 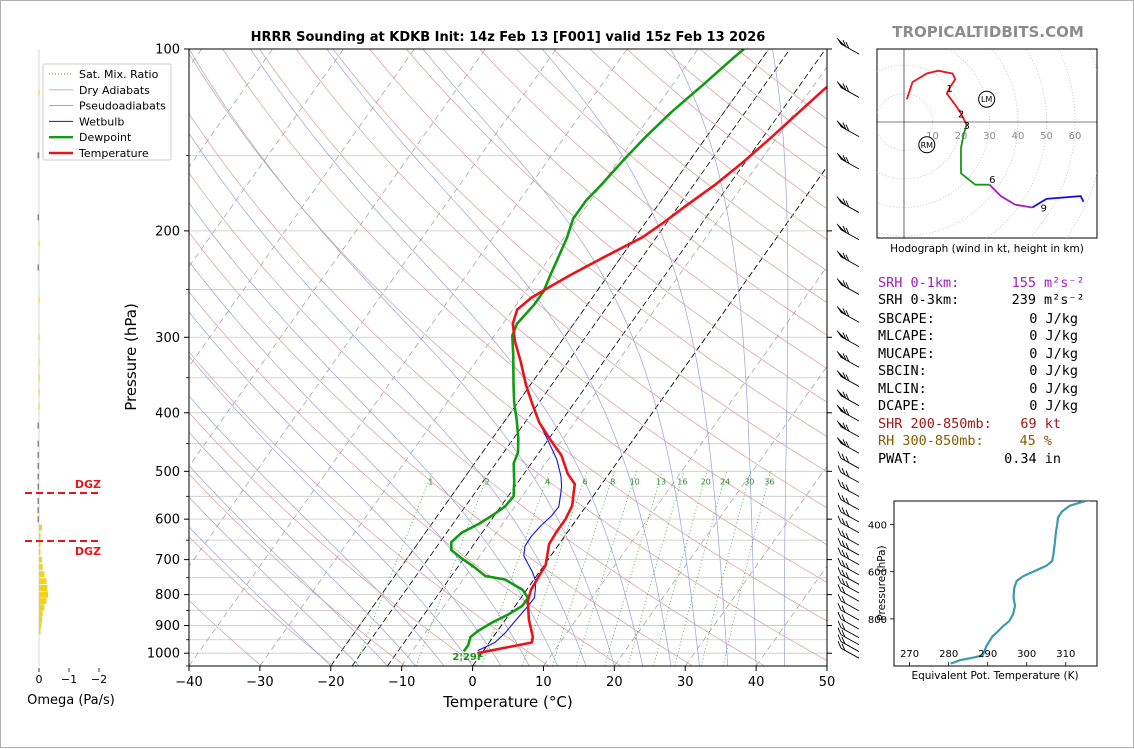 What do you see at coordinates (906, 354) in the screenshot?
I see `index-label: MUCAPE:` at bounding box center [906, 354].